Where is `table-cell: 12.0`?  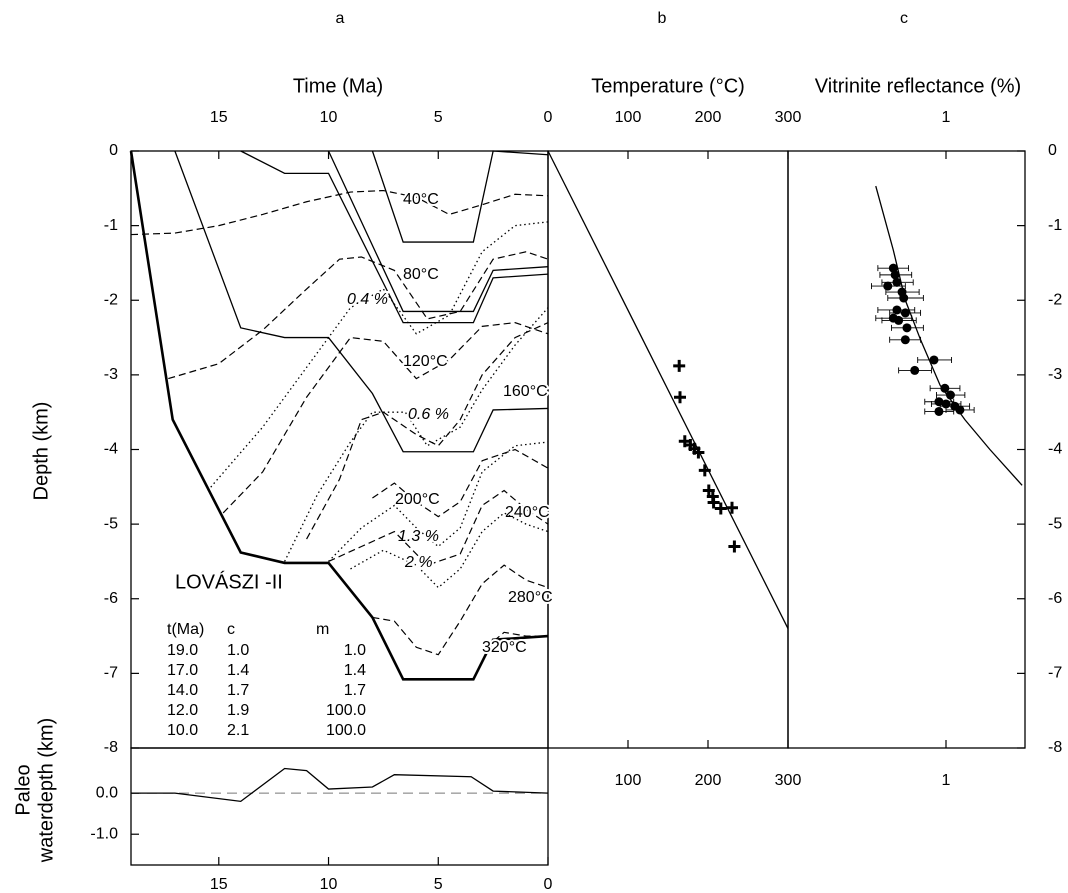
table-cell: 12.0 is located at coordinates (182, 710).